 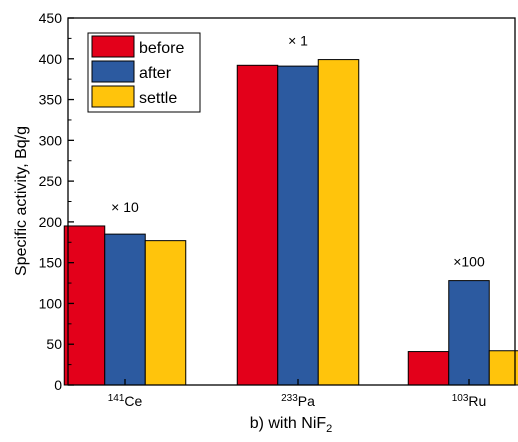 I want to click on y-tick-label: 300, so click(x=51, y=140).